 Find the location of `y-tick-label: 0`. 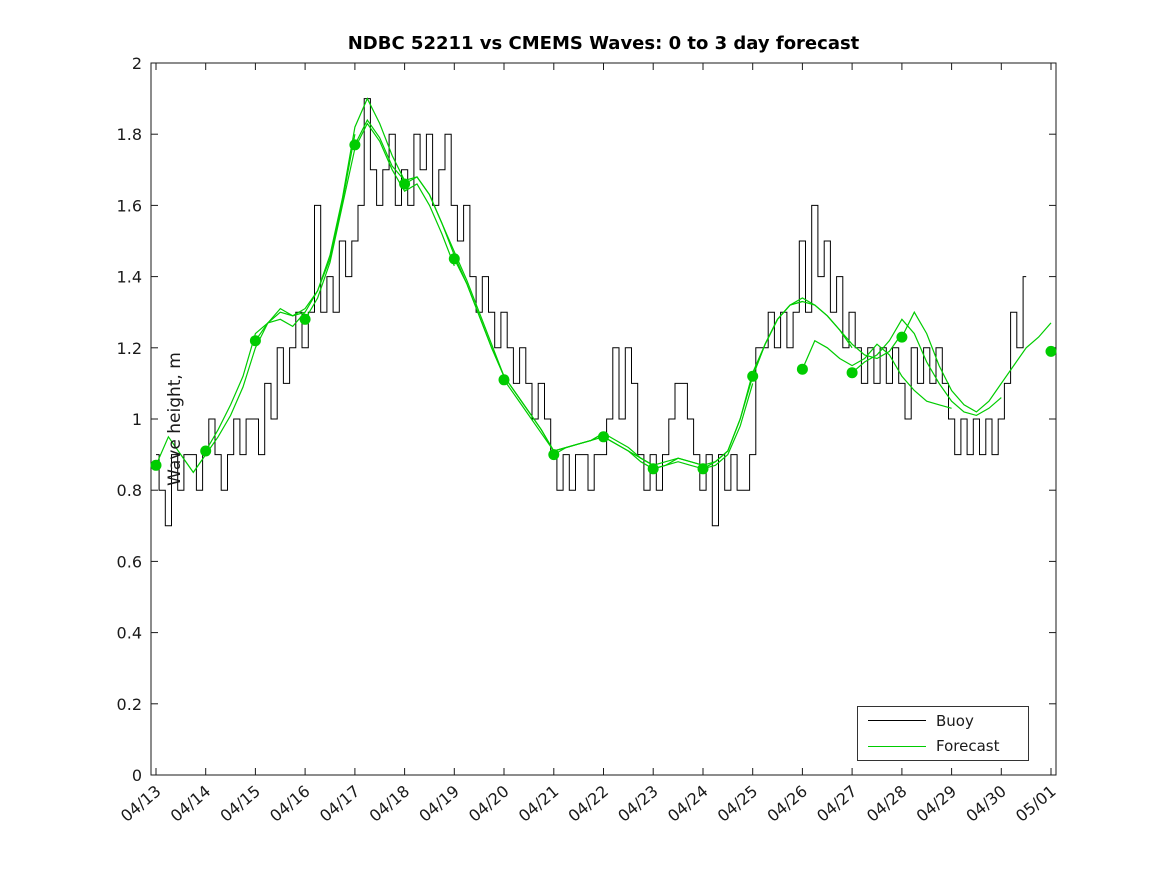

y-tick-label: 0 is located at coordinates (137, 775).